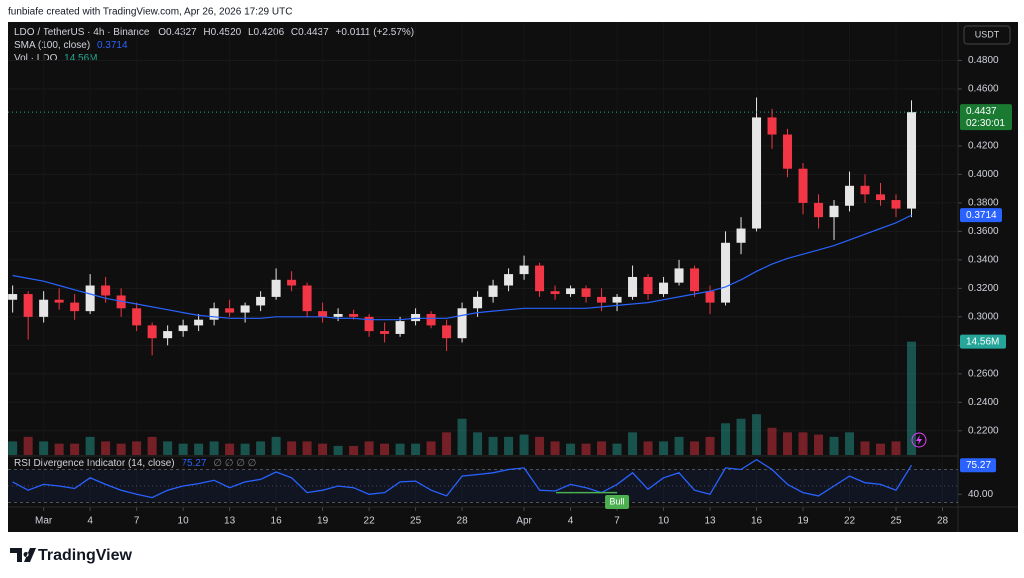 The height and width of the screenshot is (578, 1024). What do you see at coordinates (226, 32) in the screenshot?
I see `high-value: 0.4520` at bounding box center [226, 32].